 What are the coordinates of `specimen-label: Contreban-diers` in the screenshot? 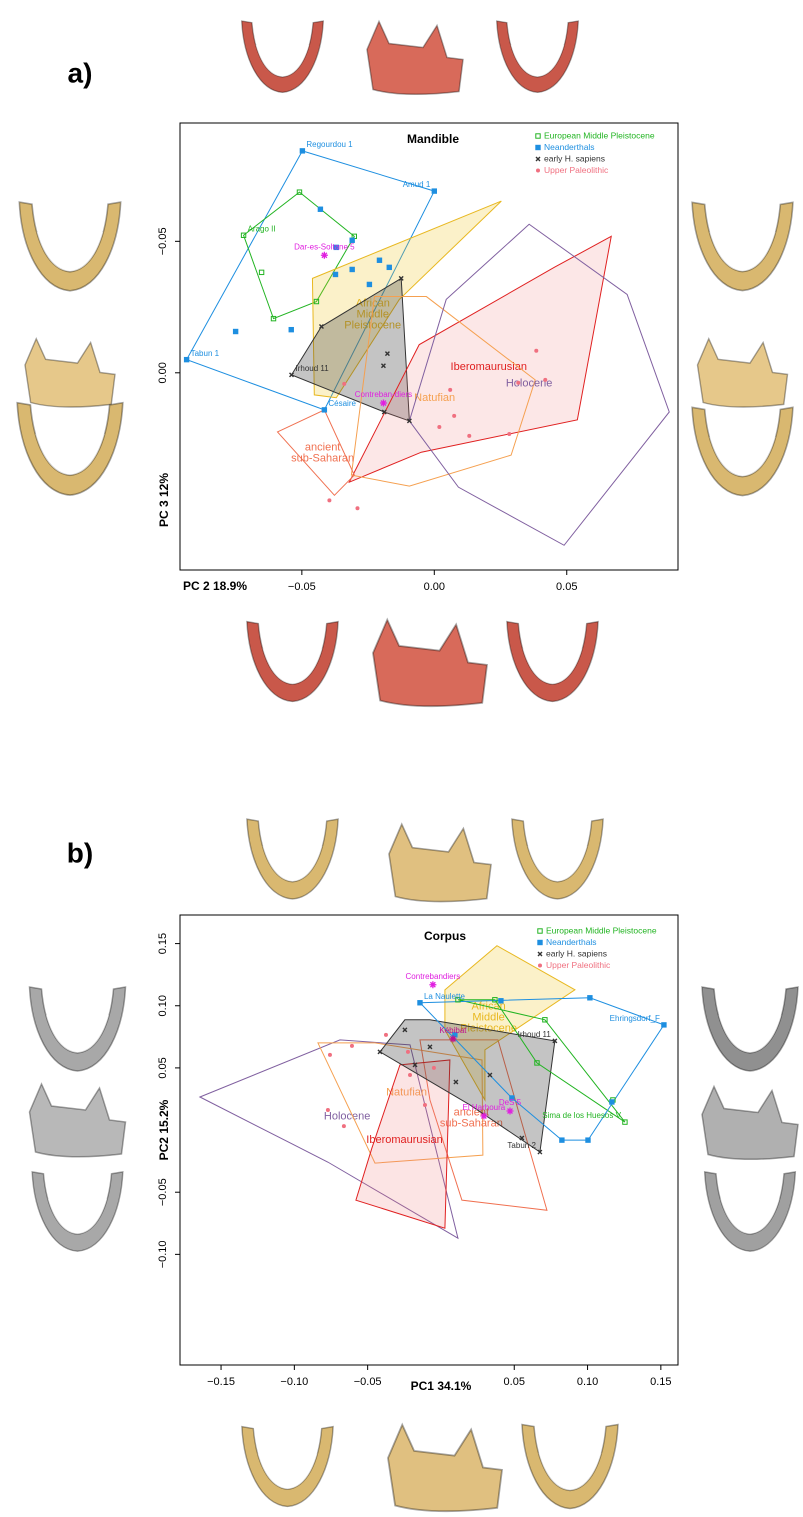 It's located at (383, 394).